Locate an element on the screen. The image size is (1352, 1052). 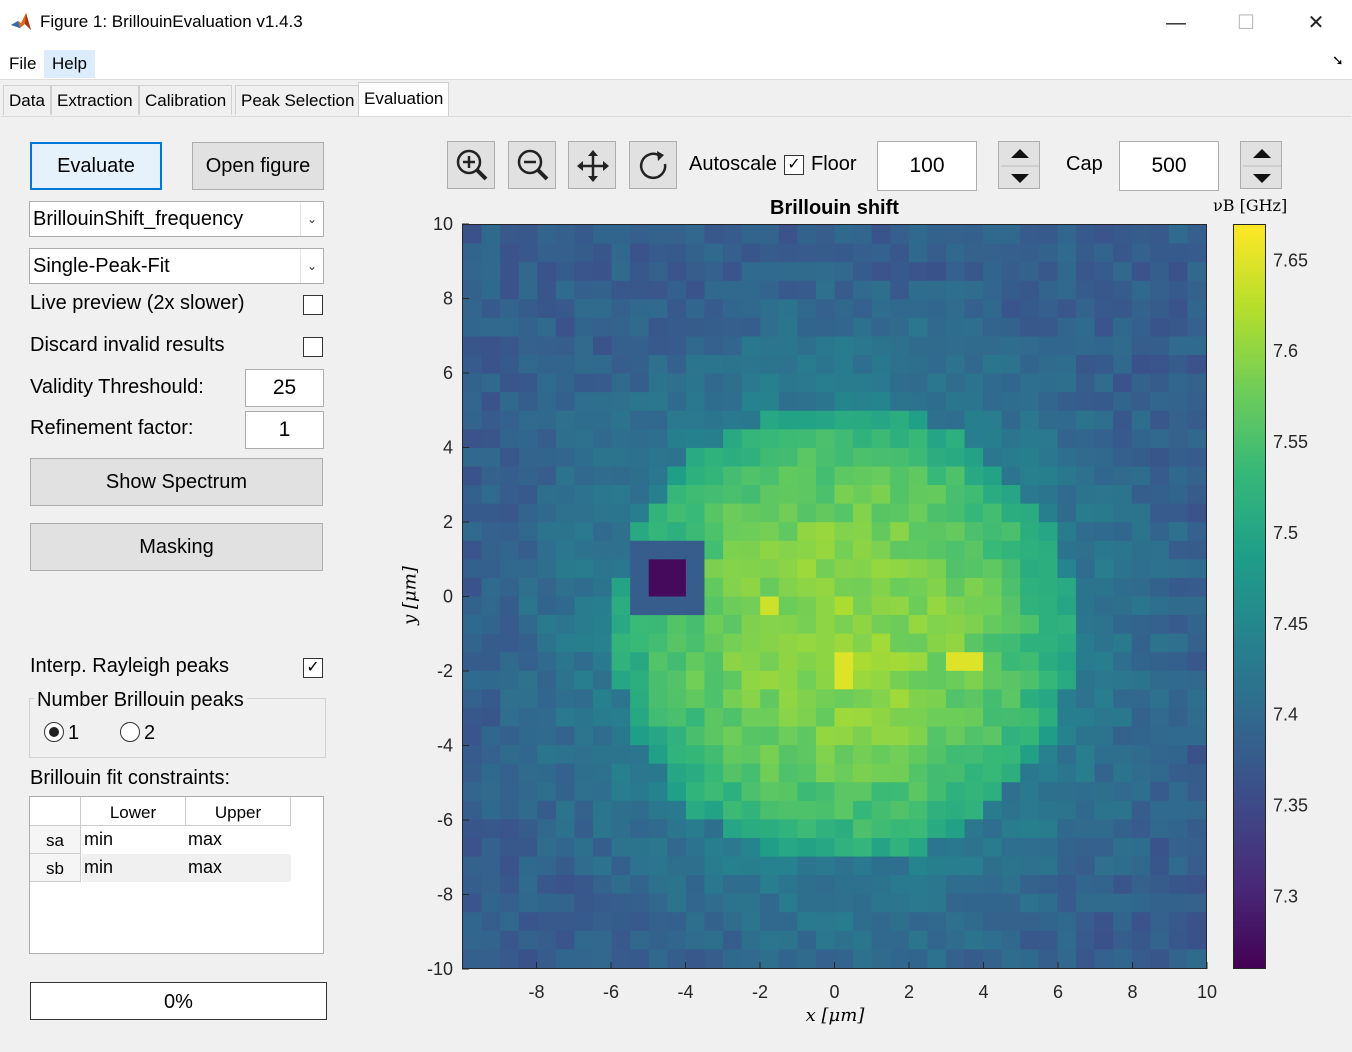
menu-help: Help is located at coordinates (69, 64).